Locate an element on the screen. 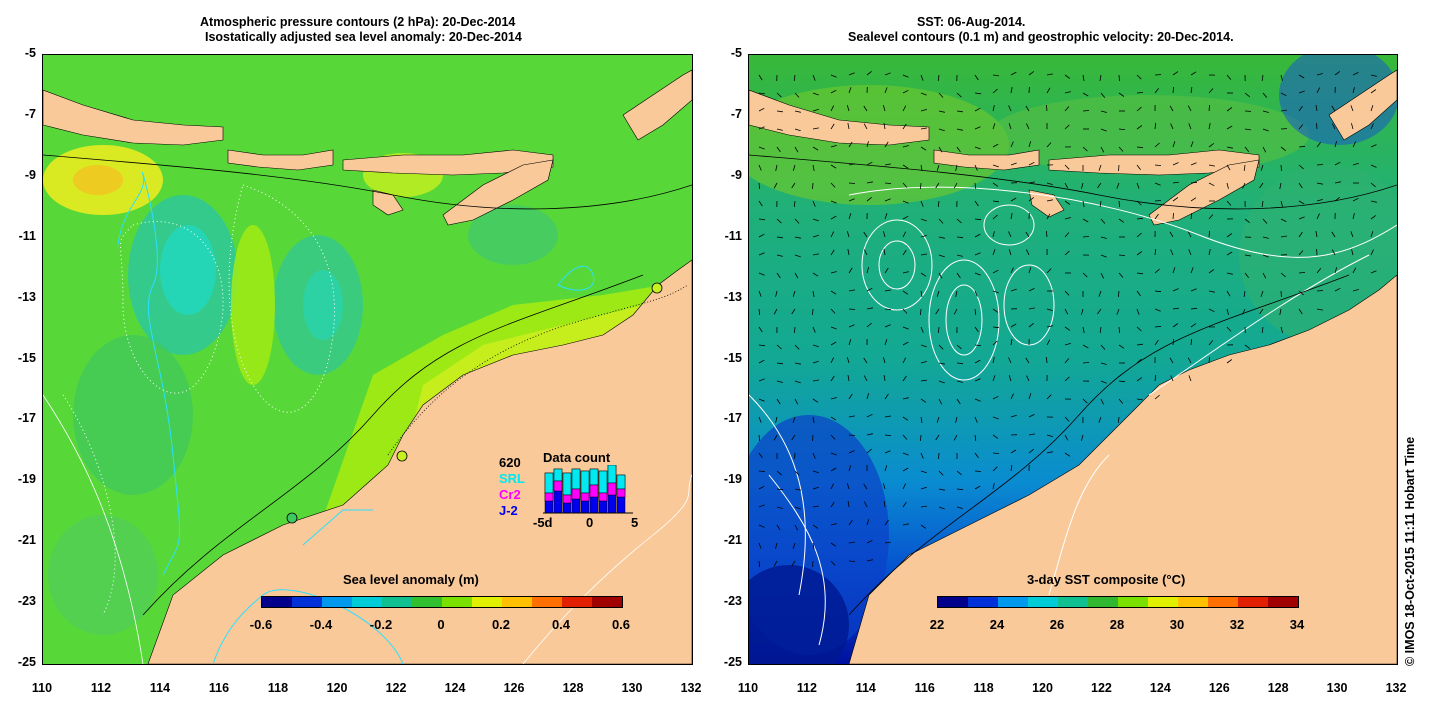  y-tick-label: -11 is located at coordinates (27, 235).